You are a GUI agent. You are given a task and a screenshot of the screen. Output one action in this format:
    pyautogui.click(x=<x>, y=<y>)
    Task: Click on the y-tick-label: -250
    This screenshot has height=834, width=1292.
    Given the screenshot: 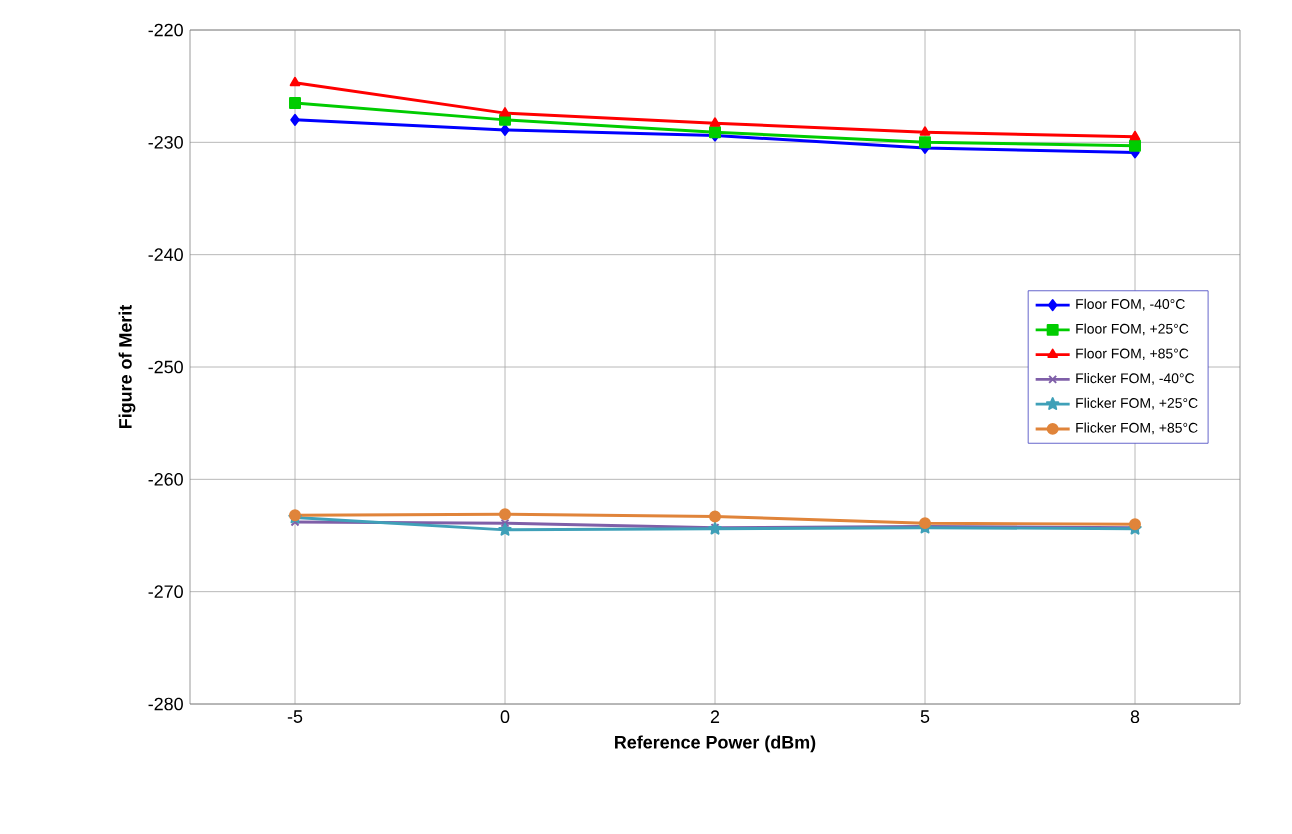 What is the action you would take?
    pyautogui.click(x=165, y=367)
    